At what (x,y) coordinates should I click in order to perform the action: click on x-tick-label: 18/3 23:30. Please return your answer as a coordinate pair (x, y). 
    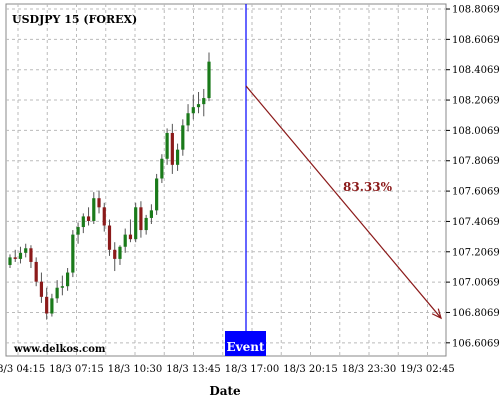
    Looking at the image, I should click on (369, 369).